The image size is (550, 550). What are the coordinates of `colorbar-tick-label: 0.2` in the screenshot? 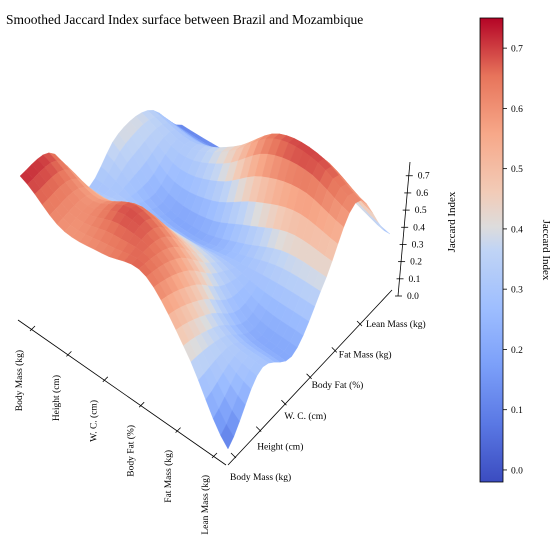 It's located at (517, 351).